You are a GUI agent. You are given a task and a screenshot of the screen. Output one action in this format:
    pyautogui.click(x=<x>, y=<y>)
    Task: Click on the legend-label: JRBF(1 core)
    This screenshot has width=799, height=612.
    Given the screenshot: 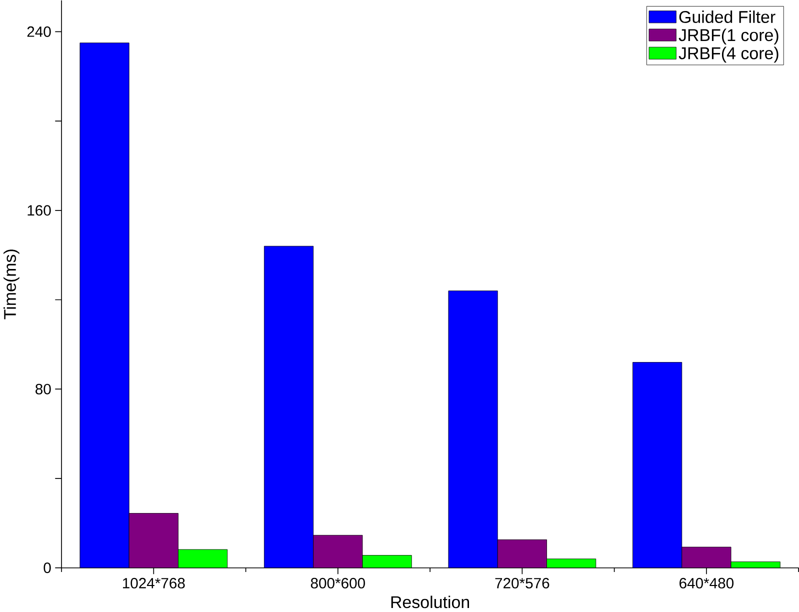 What is the action you would take?
    pyautogui.click(x=728, y=36)
    